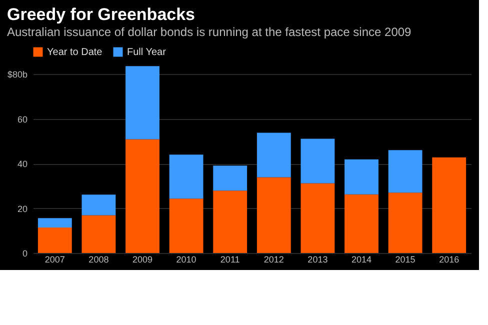 Image resolution: width=488 pixels, height=325 pixels. What do you see at coordinates (147, 52) in the screenshot?
I see `legend-label: Full Year` at bounding box center [147, 52].